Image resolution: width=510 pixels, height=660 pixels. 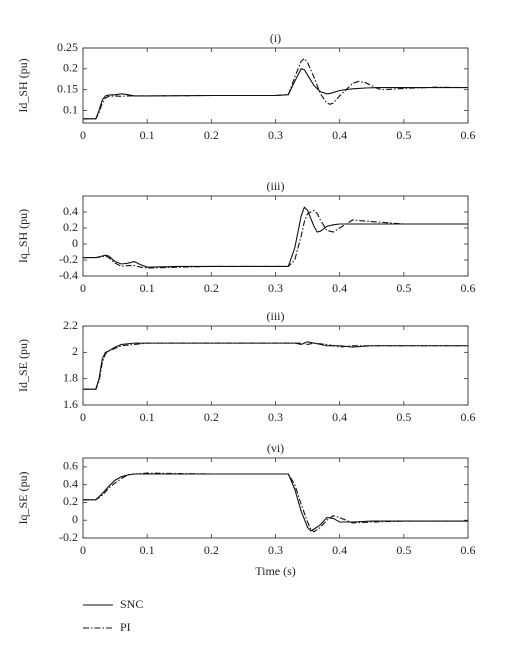 What do you see at coordinates (70, 377) in the screenshot?
I see `y-tick-label: 1.8` at bounding box center [70, 377].